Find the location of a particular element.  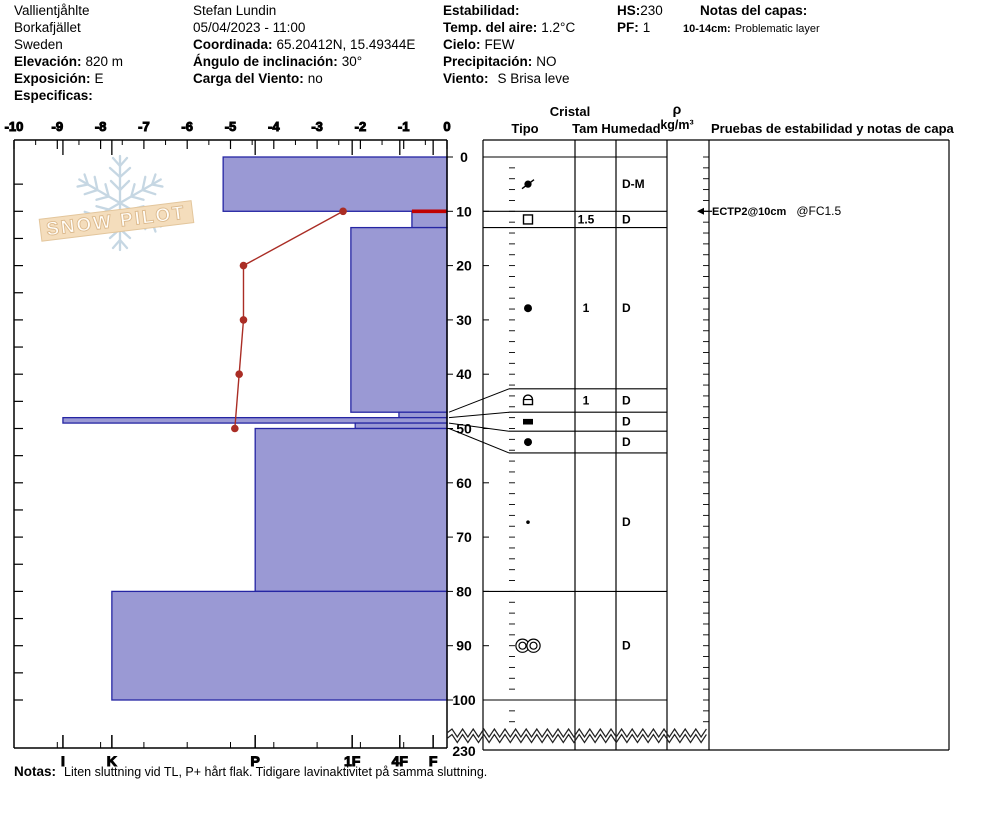

hardness-axis-label: P is located at coordinates (255, 761).